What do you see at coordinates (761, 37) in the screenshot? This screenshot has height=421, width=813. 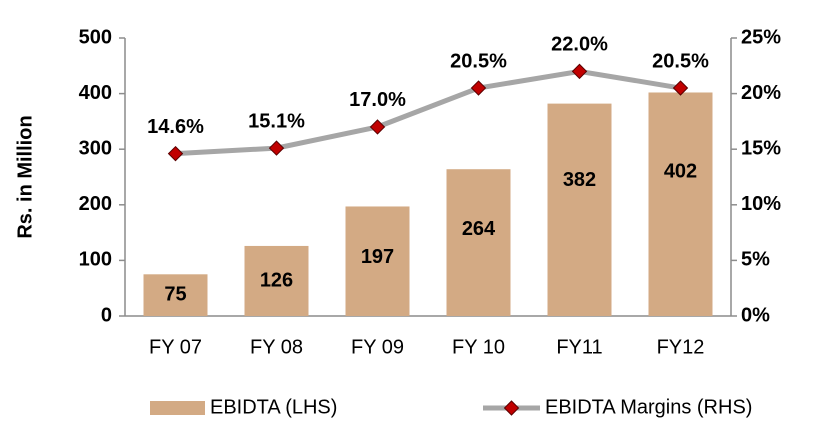 I see `y2-tick-label: 25%` at bounding box center [761, 37].